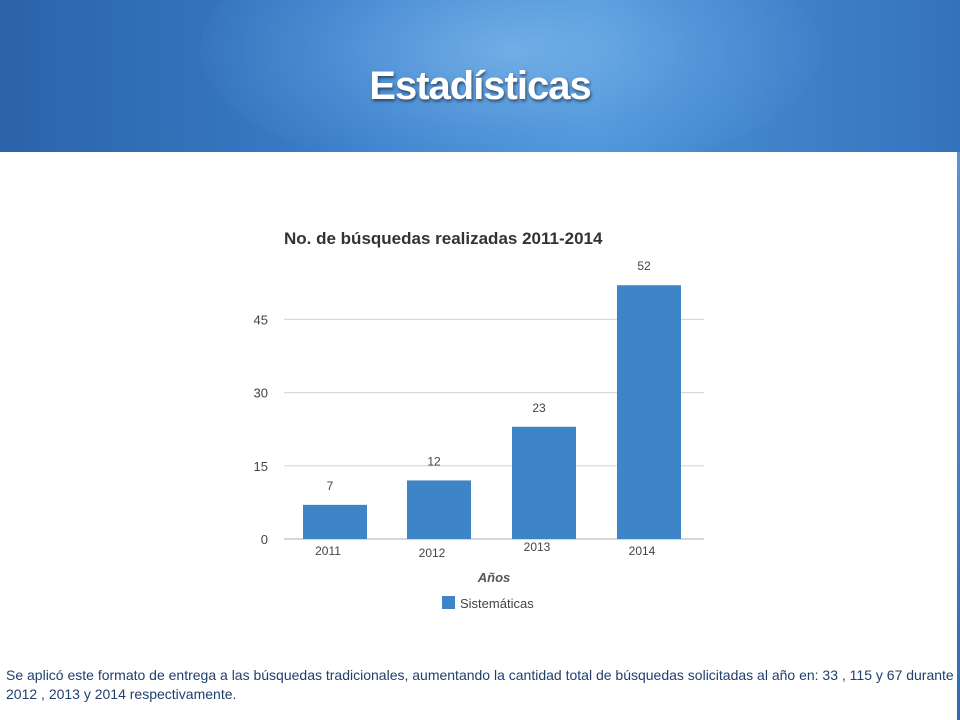 This screenshot has width=960, height=720. What do you see at coordinates (434, 461) in the screenshot?
I see `data-label: 12` at bounding box center [434, 461].